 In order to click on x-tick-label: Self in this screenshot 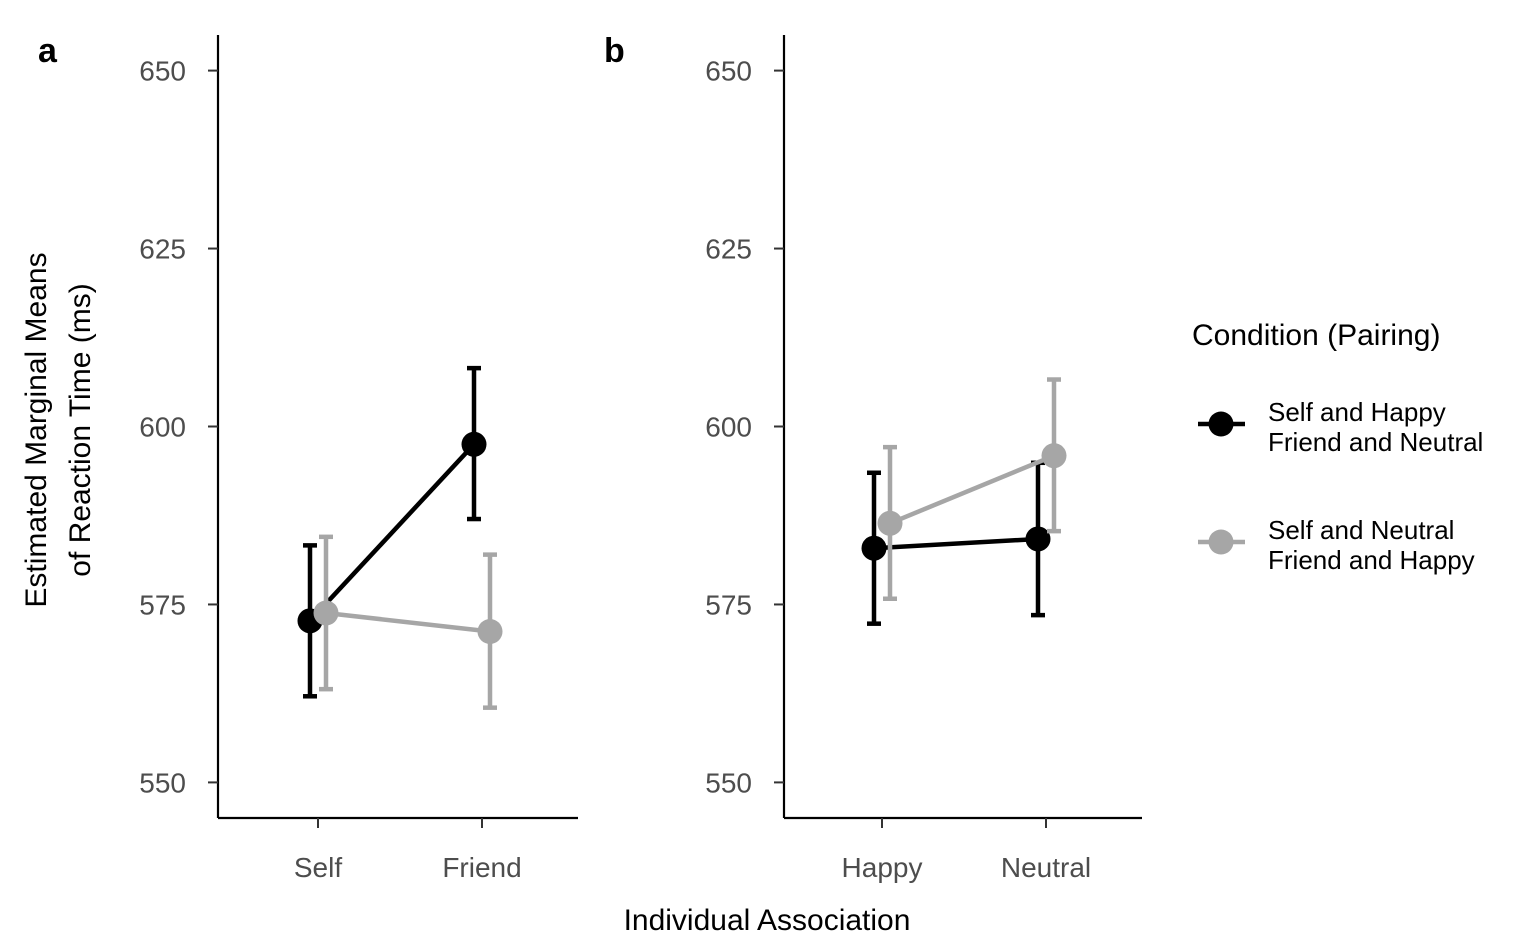, I will do `click(318, 867)`.